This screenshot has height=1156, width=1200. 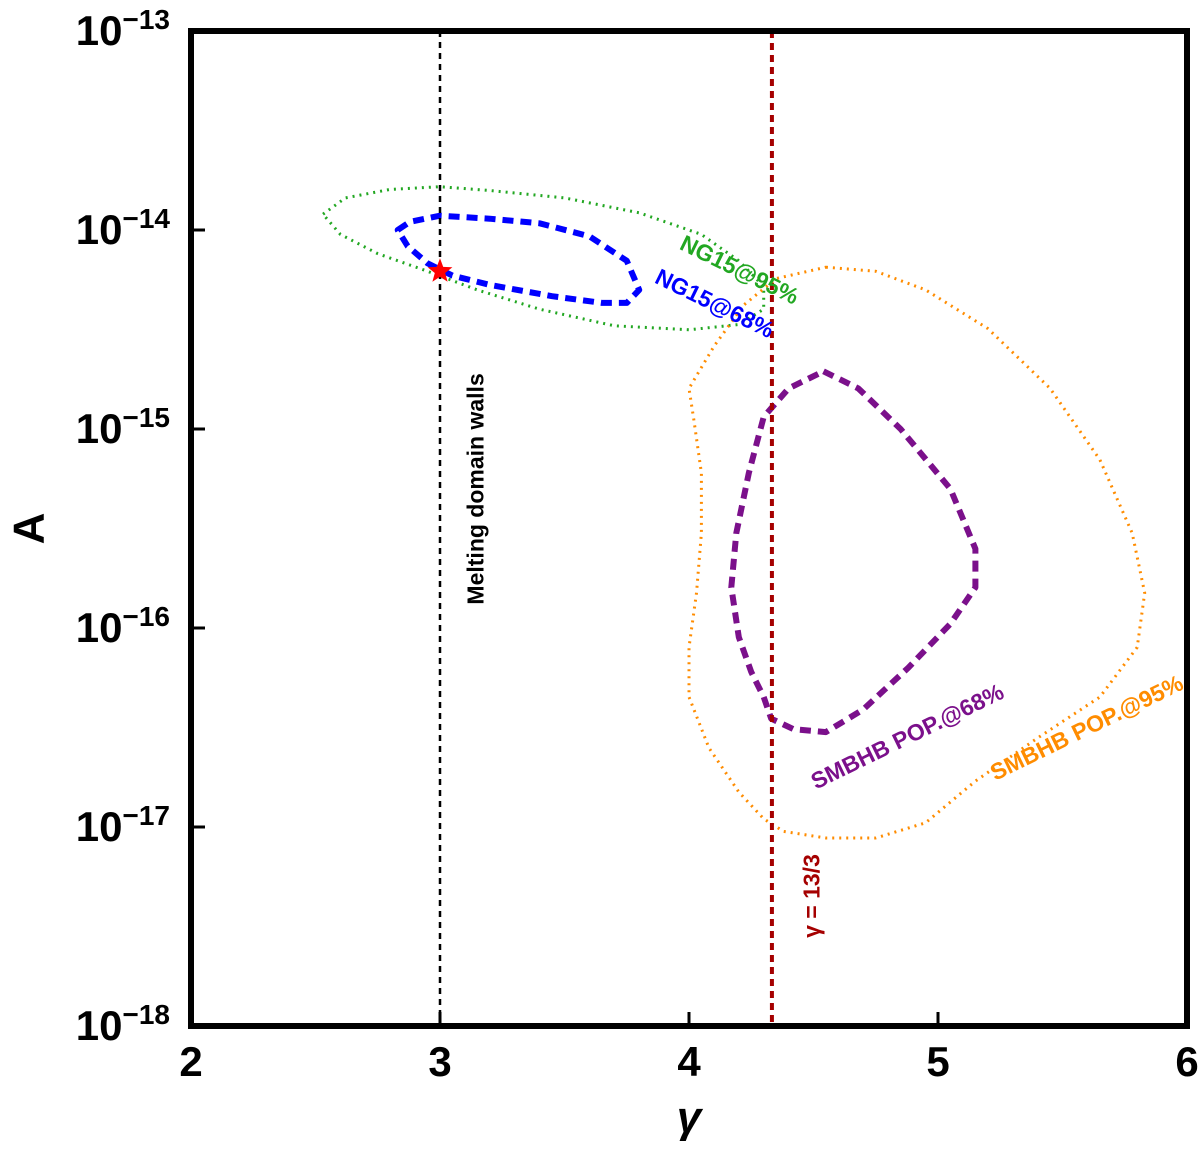 What do you see at coordinates (123, 626) in the screenshot?
I see `y-tick-label: 10−16` at bounding box center [123, 626].